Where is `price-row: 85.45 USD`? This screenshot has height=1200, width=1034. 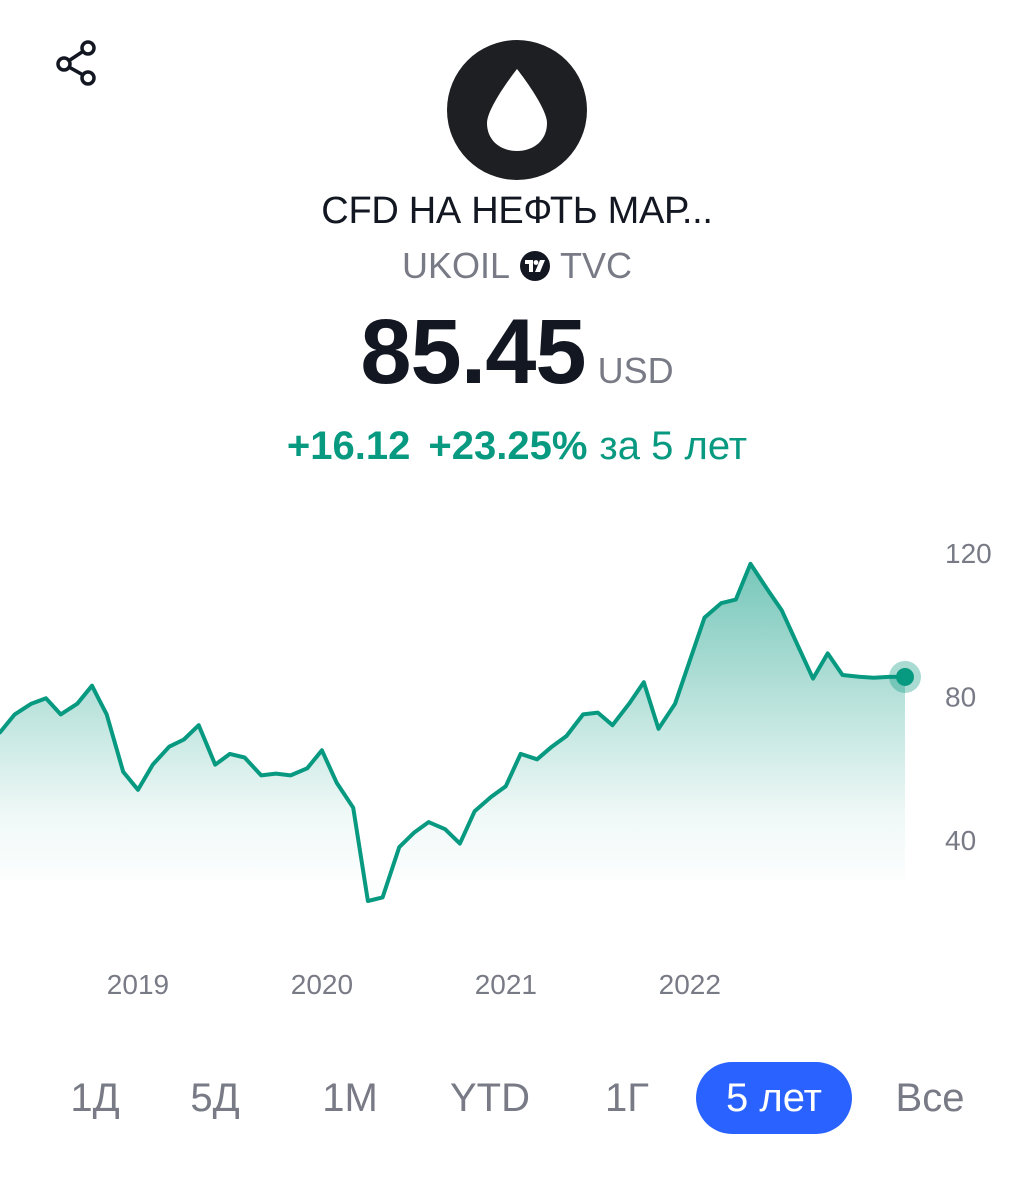 price-row: 85.45 USD is located at coordinates (517, 352).